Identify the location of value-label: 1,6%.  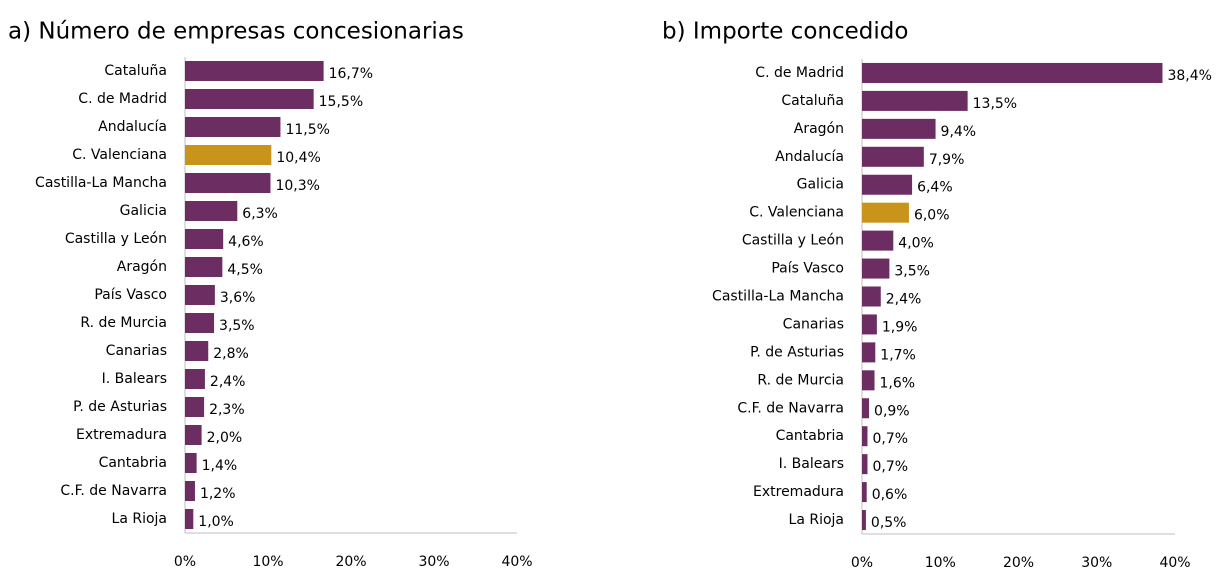
(898, 383).